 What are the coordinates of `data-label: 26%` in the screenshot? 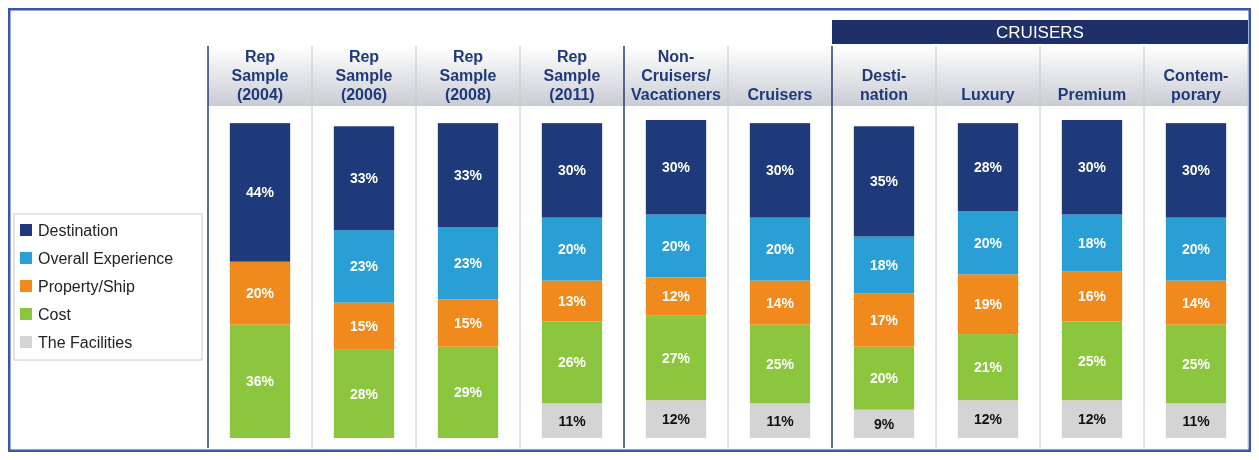 It's located at (572, 362).